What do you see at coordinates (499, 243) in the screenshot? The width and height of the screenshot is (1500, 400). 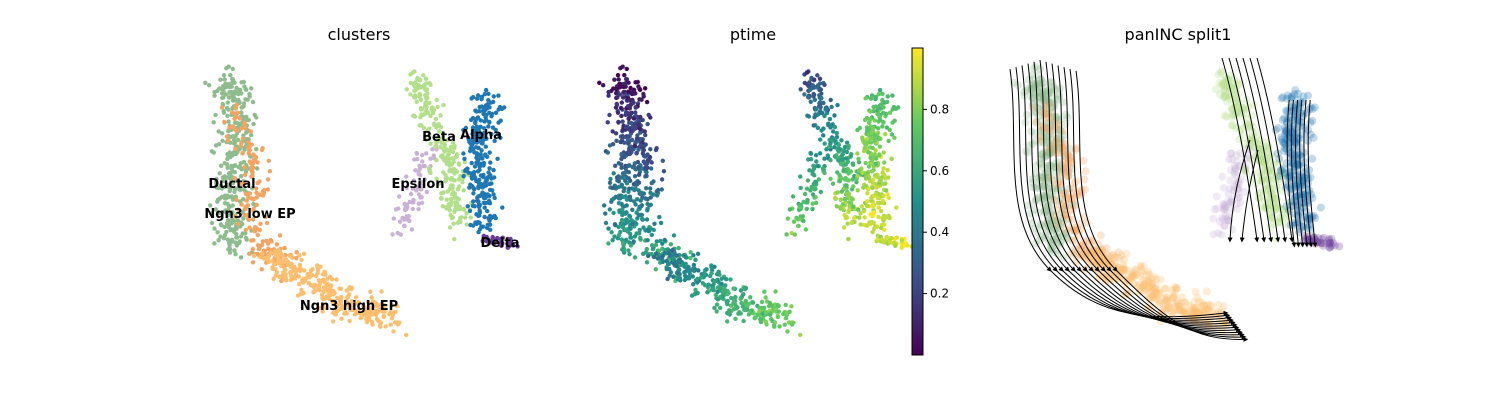 I see `cluster-label: Delta` at bounding box center [499, 243].